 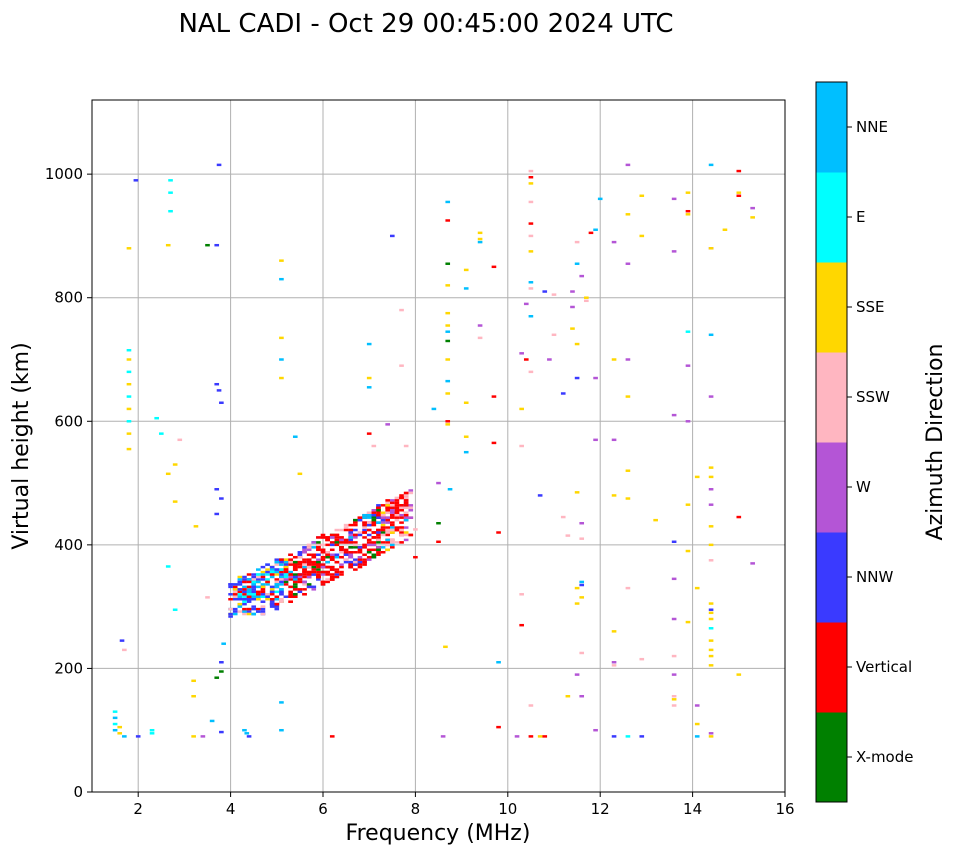 What do you see at coordinates (884, 757) in the screenshot?
I see `colorbar-label: X-mode` at bounding box center [884, 757].